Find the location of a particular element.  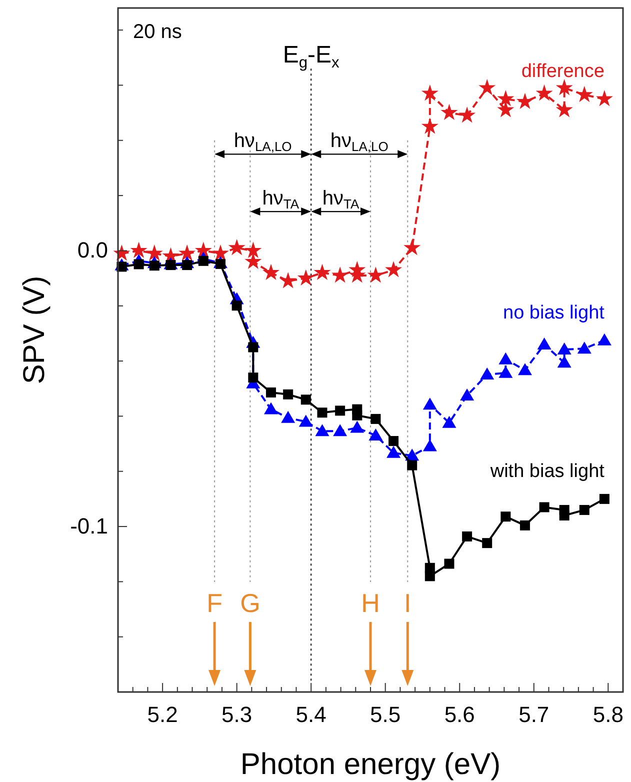

series-label: with bias light is located at coordinates (547, 471).